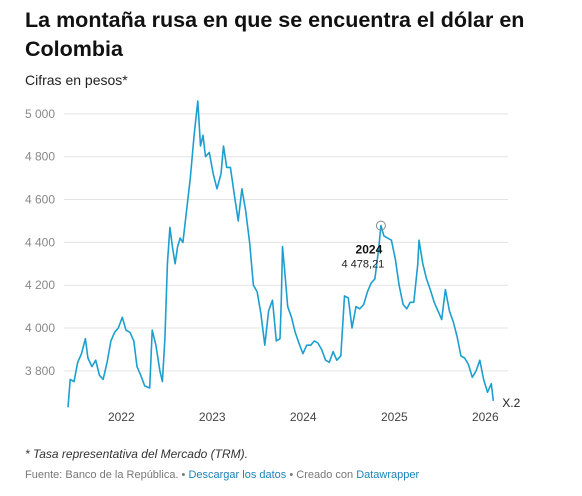 This screenshot has height=496, width=582. What do you see at coordinates (40, 200) in the screenshot?
I see `y-tick-label: 4 600` at bounding box center [40, 200].